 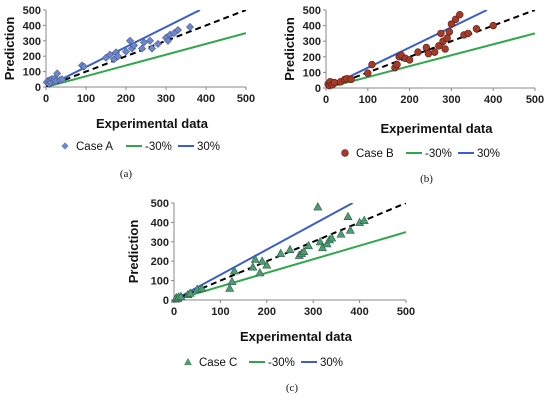 I want to click on y-axis-title: Prediction, so click(x=133, y=252).